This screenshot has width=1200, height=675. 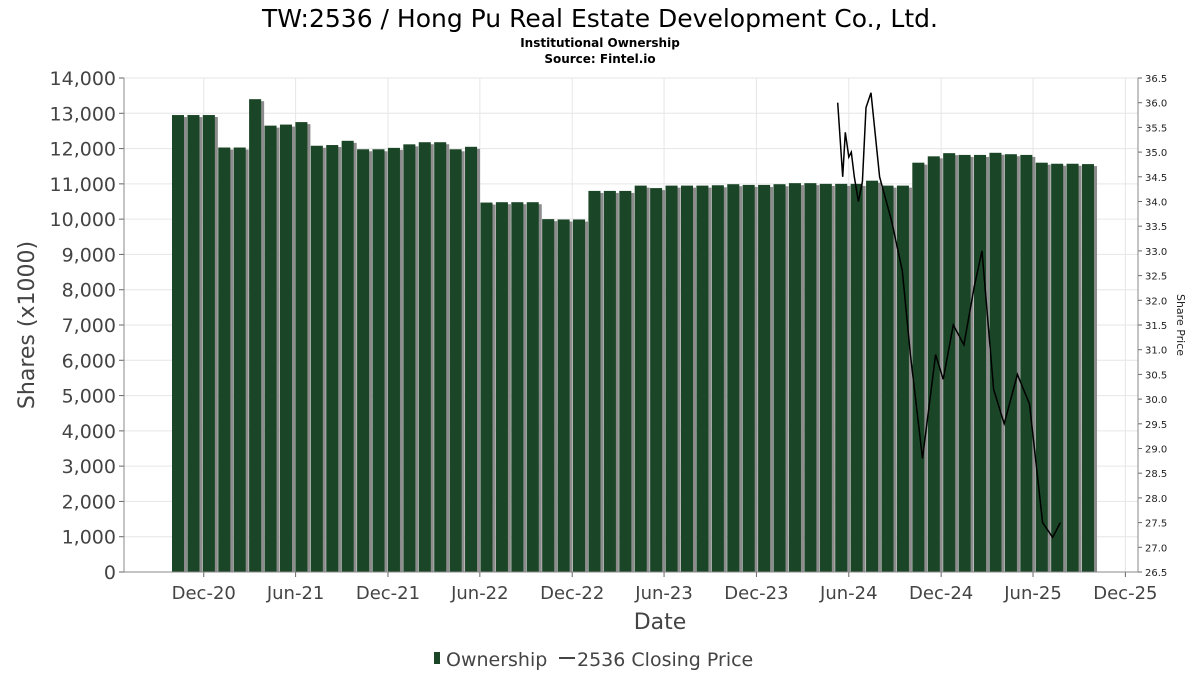 I want to click on y-axis-label: Shares (x1000), so click(x=27, y=325).